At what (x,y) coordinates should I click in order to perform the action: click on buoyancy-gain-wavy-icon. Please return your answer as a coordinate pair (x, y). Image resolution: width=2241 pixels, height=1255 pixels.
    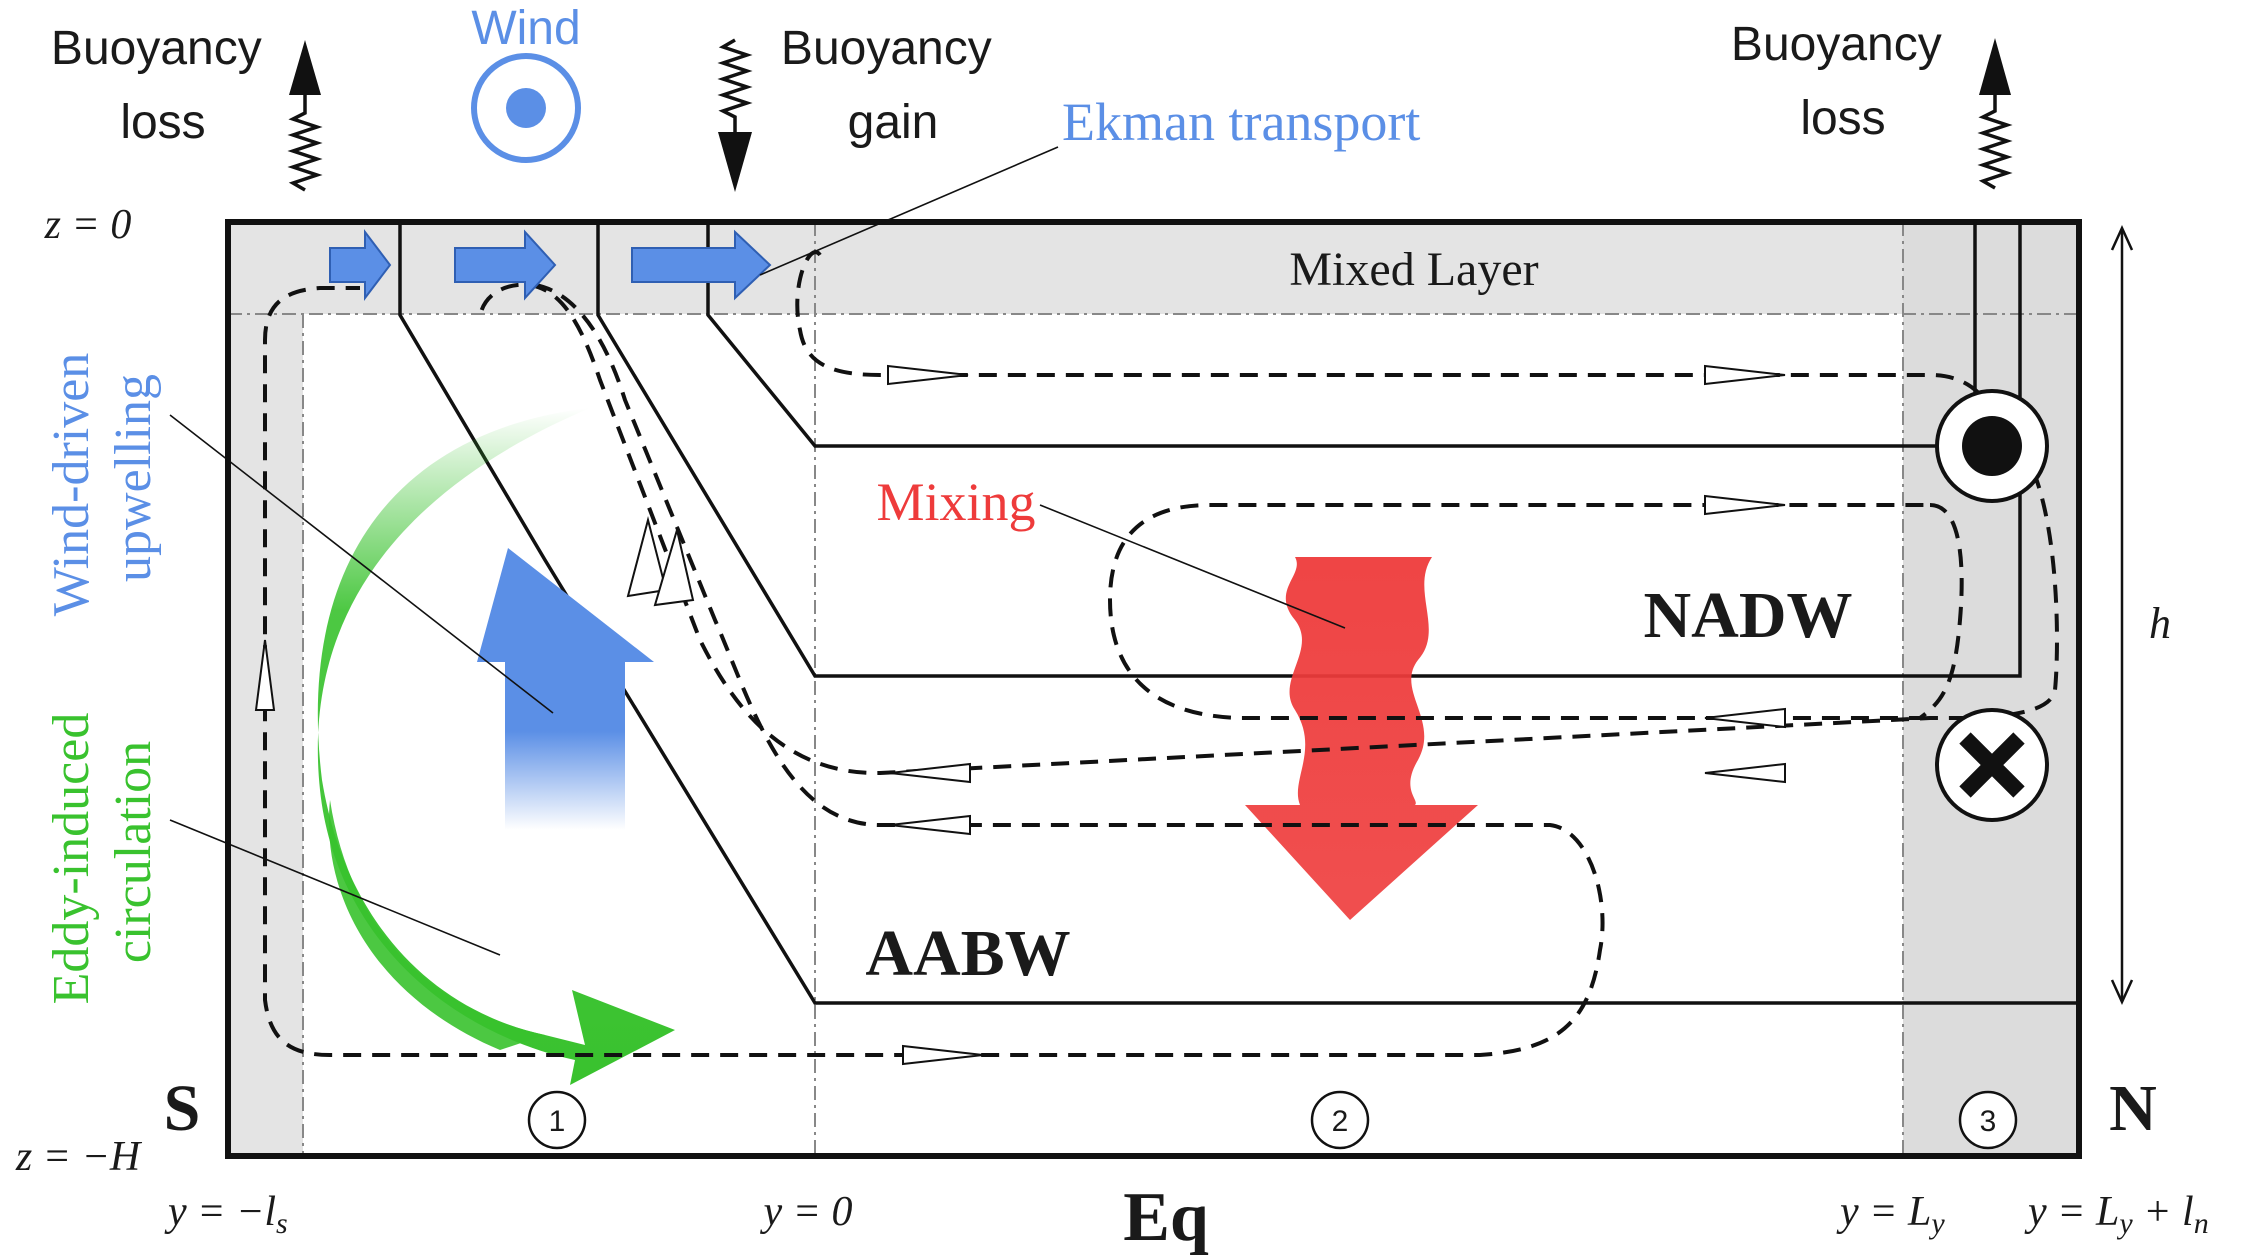
    Looking at the image, I should click on (735, 86).